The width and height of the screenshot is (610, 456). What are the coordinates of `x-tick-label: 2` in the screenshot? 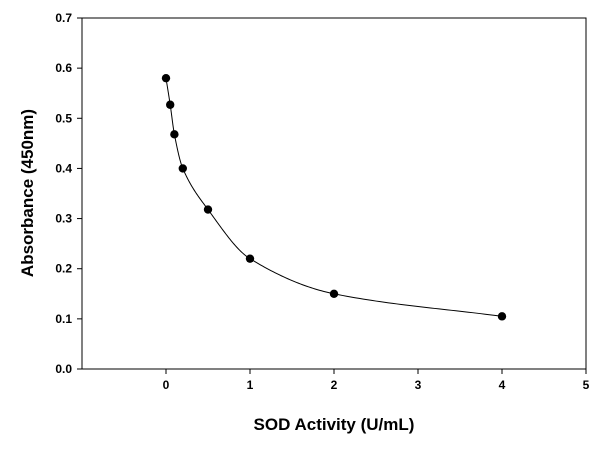 It's located at (334, 385).